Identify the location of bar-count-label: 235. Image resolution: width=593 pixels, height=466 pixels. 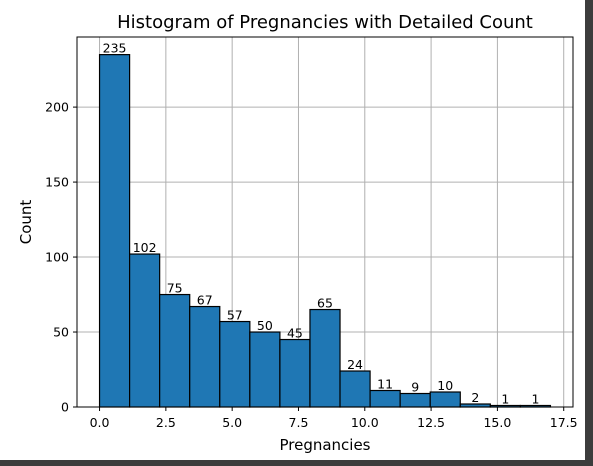
(115, 48).